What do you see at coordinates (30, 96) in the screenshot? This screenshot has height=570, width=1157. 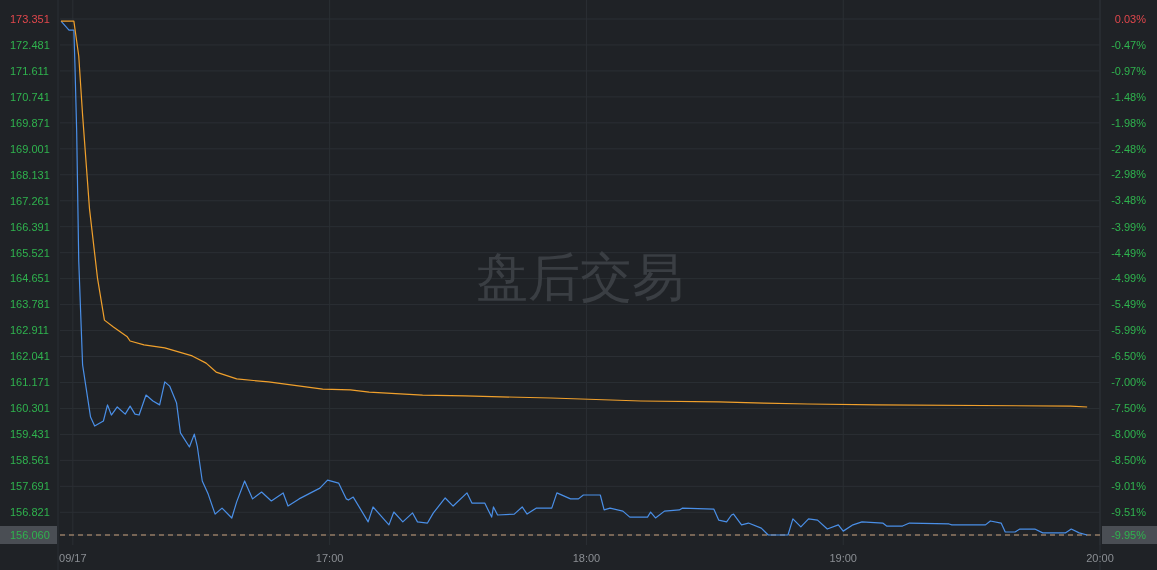 I see `y-tick-label: 170.741` at bounding box center [30, 96].